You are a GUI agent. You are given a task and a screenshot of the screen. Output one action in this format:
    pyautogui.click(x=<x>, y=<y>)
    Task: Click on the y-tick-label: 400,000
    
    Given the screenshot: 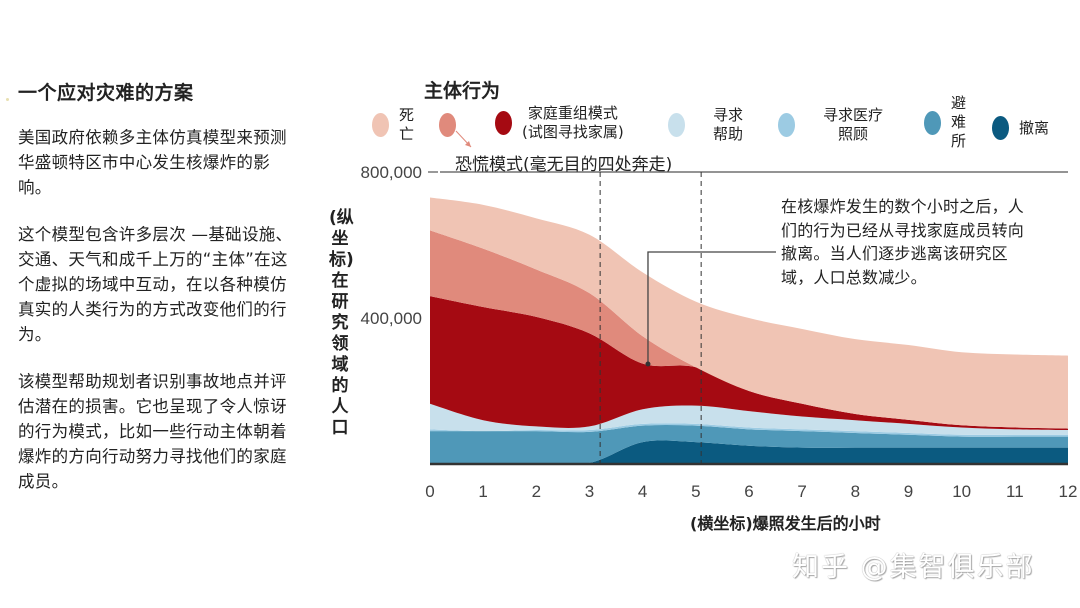 What is the action you would take?
    pyautogui.click(x=391, y=318)
    